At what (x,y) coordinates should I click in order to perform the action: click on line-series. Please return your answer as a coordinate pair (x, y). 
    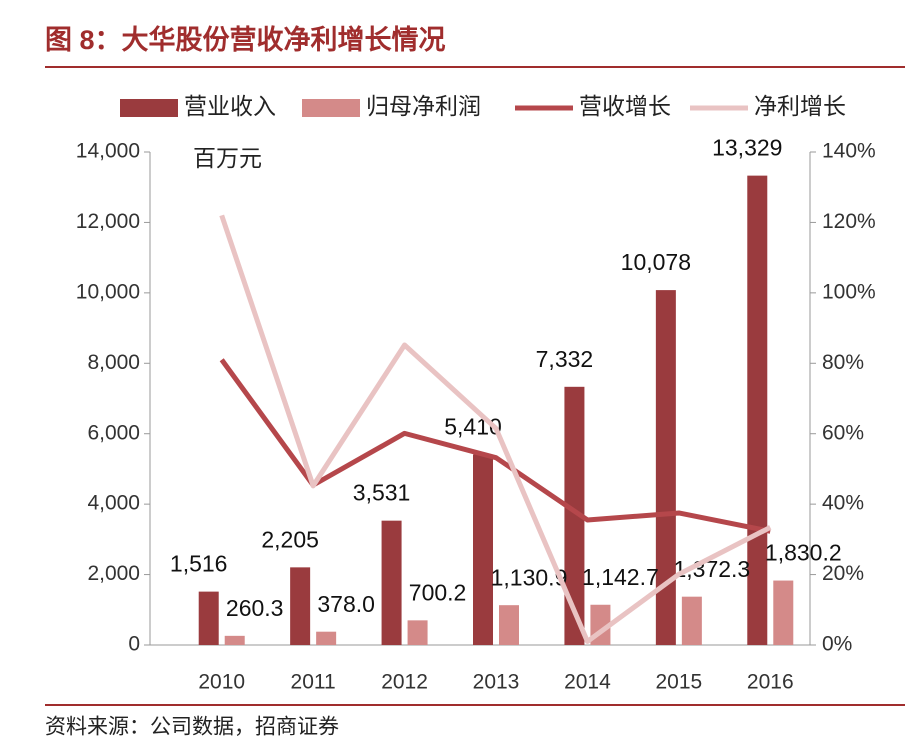
    Looking at the image, I should click on (495, 446).